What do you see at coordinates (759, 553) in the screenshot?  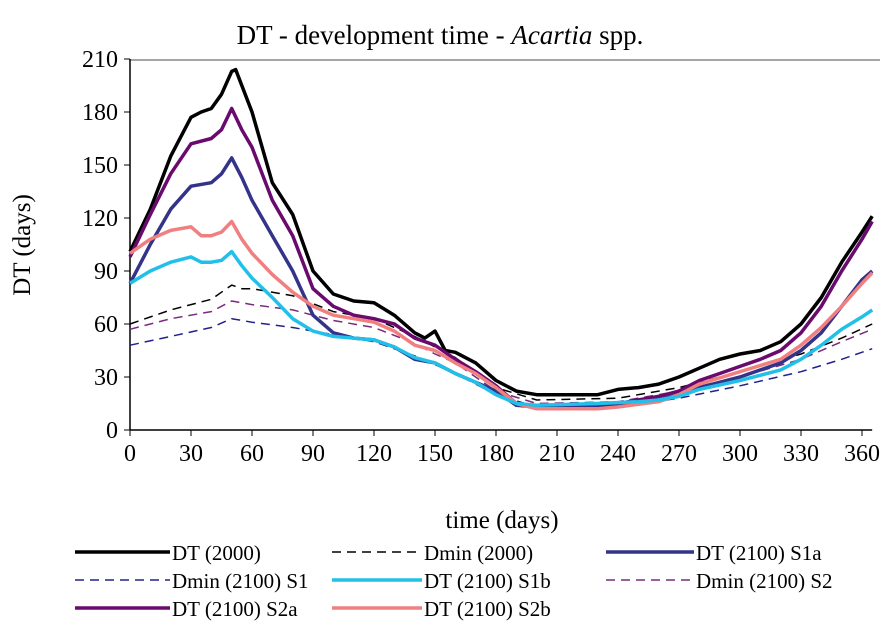 I see `legend-label: DT (2100) S1a` at bounding box center [759, 553].